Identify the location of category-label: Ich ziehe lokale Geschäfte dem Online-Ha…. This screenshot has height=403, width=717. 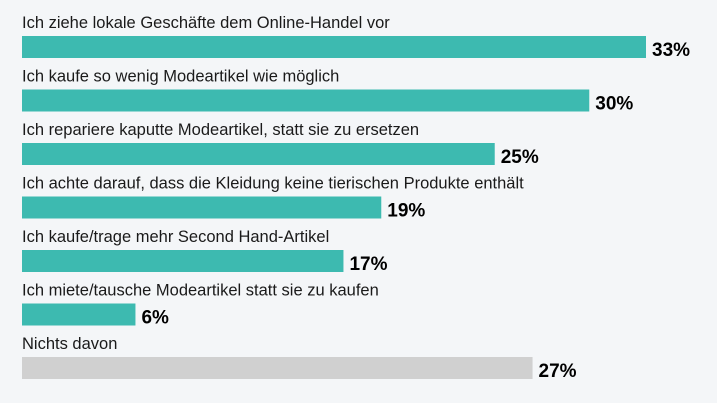
(206, 23).